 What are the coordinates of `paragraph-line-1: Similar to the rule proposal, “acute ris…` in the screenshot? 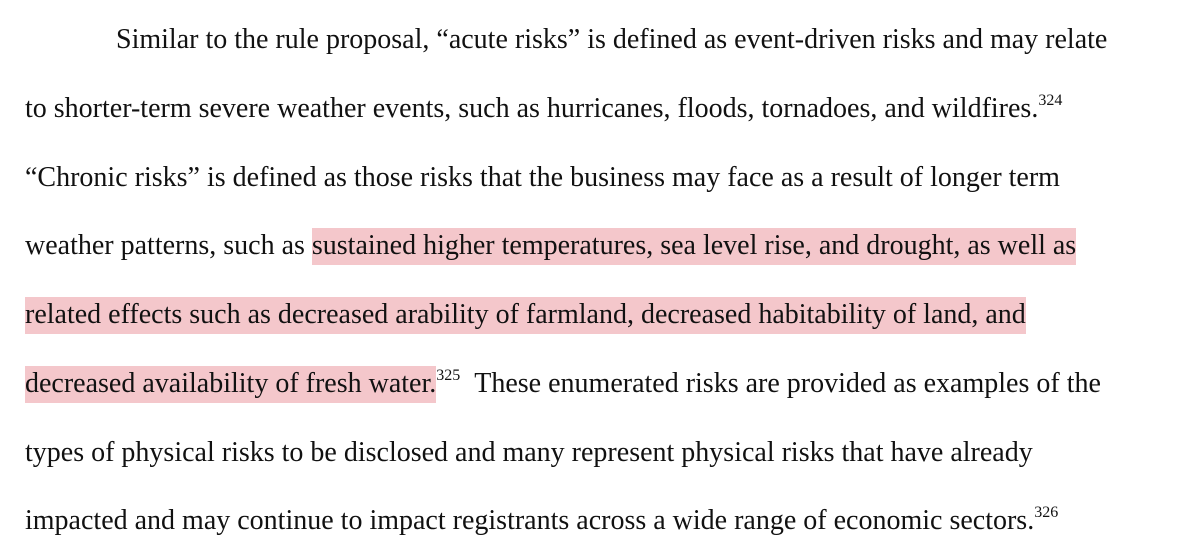 It's located at (611, 40).